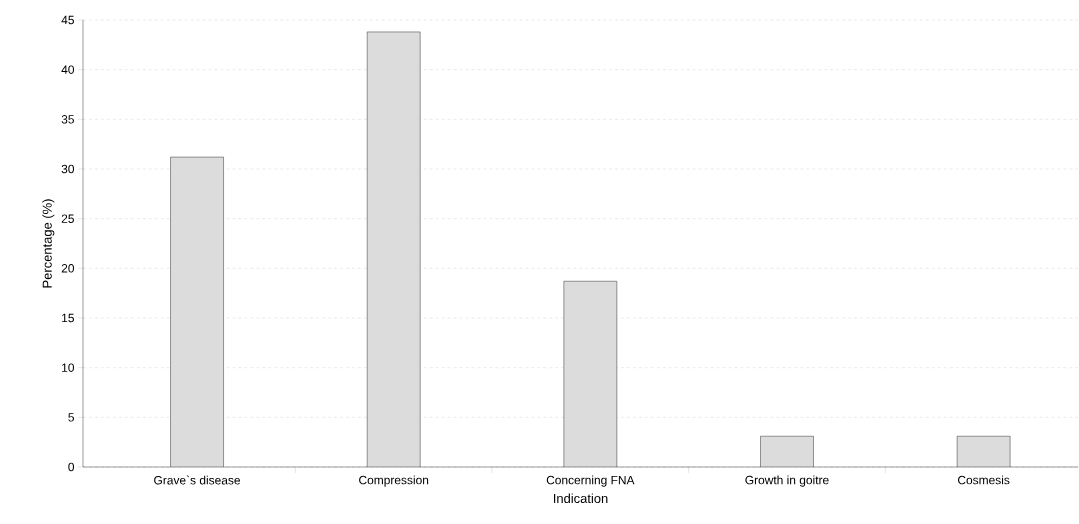 This screenshot has height=524, width=1079. I want to click on y-tick-label: 0, so click(71, 467).